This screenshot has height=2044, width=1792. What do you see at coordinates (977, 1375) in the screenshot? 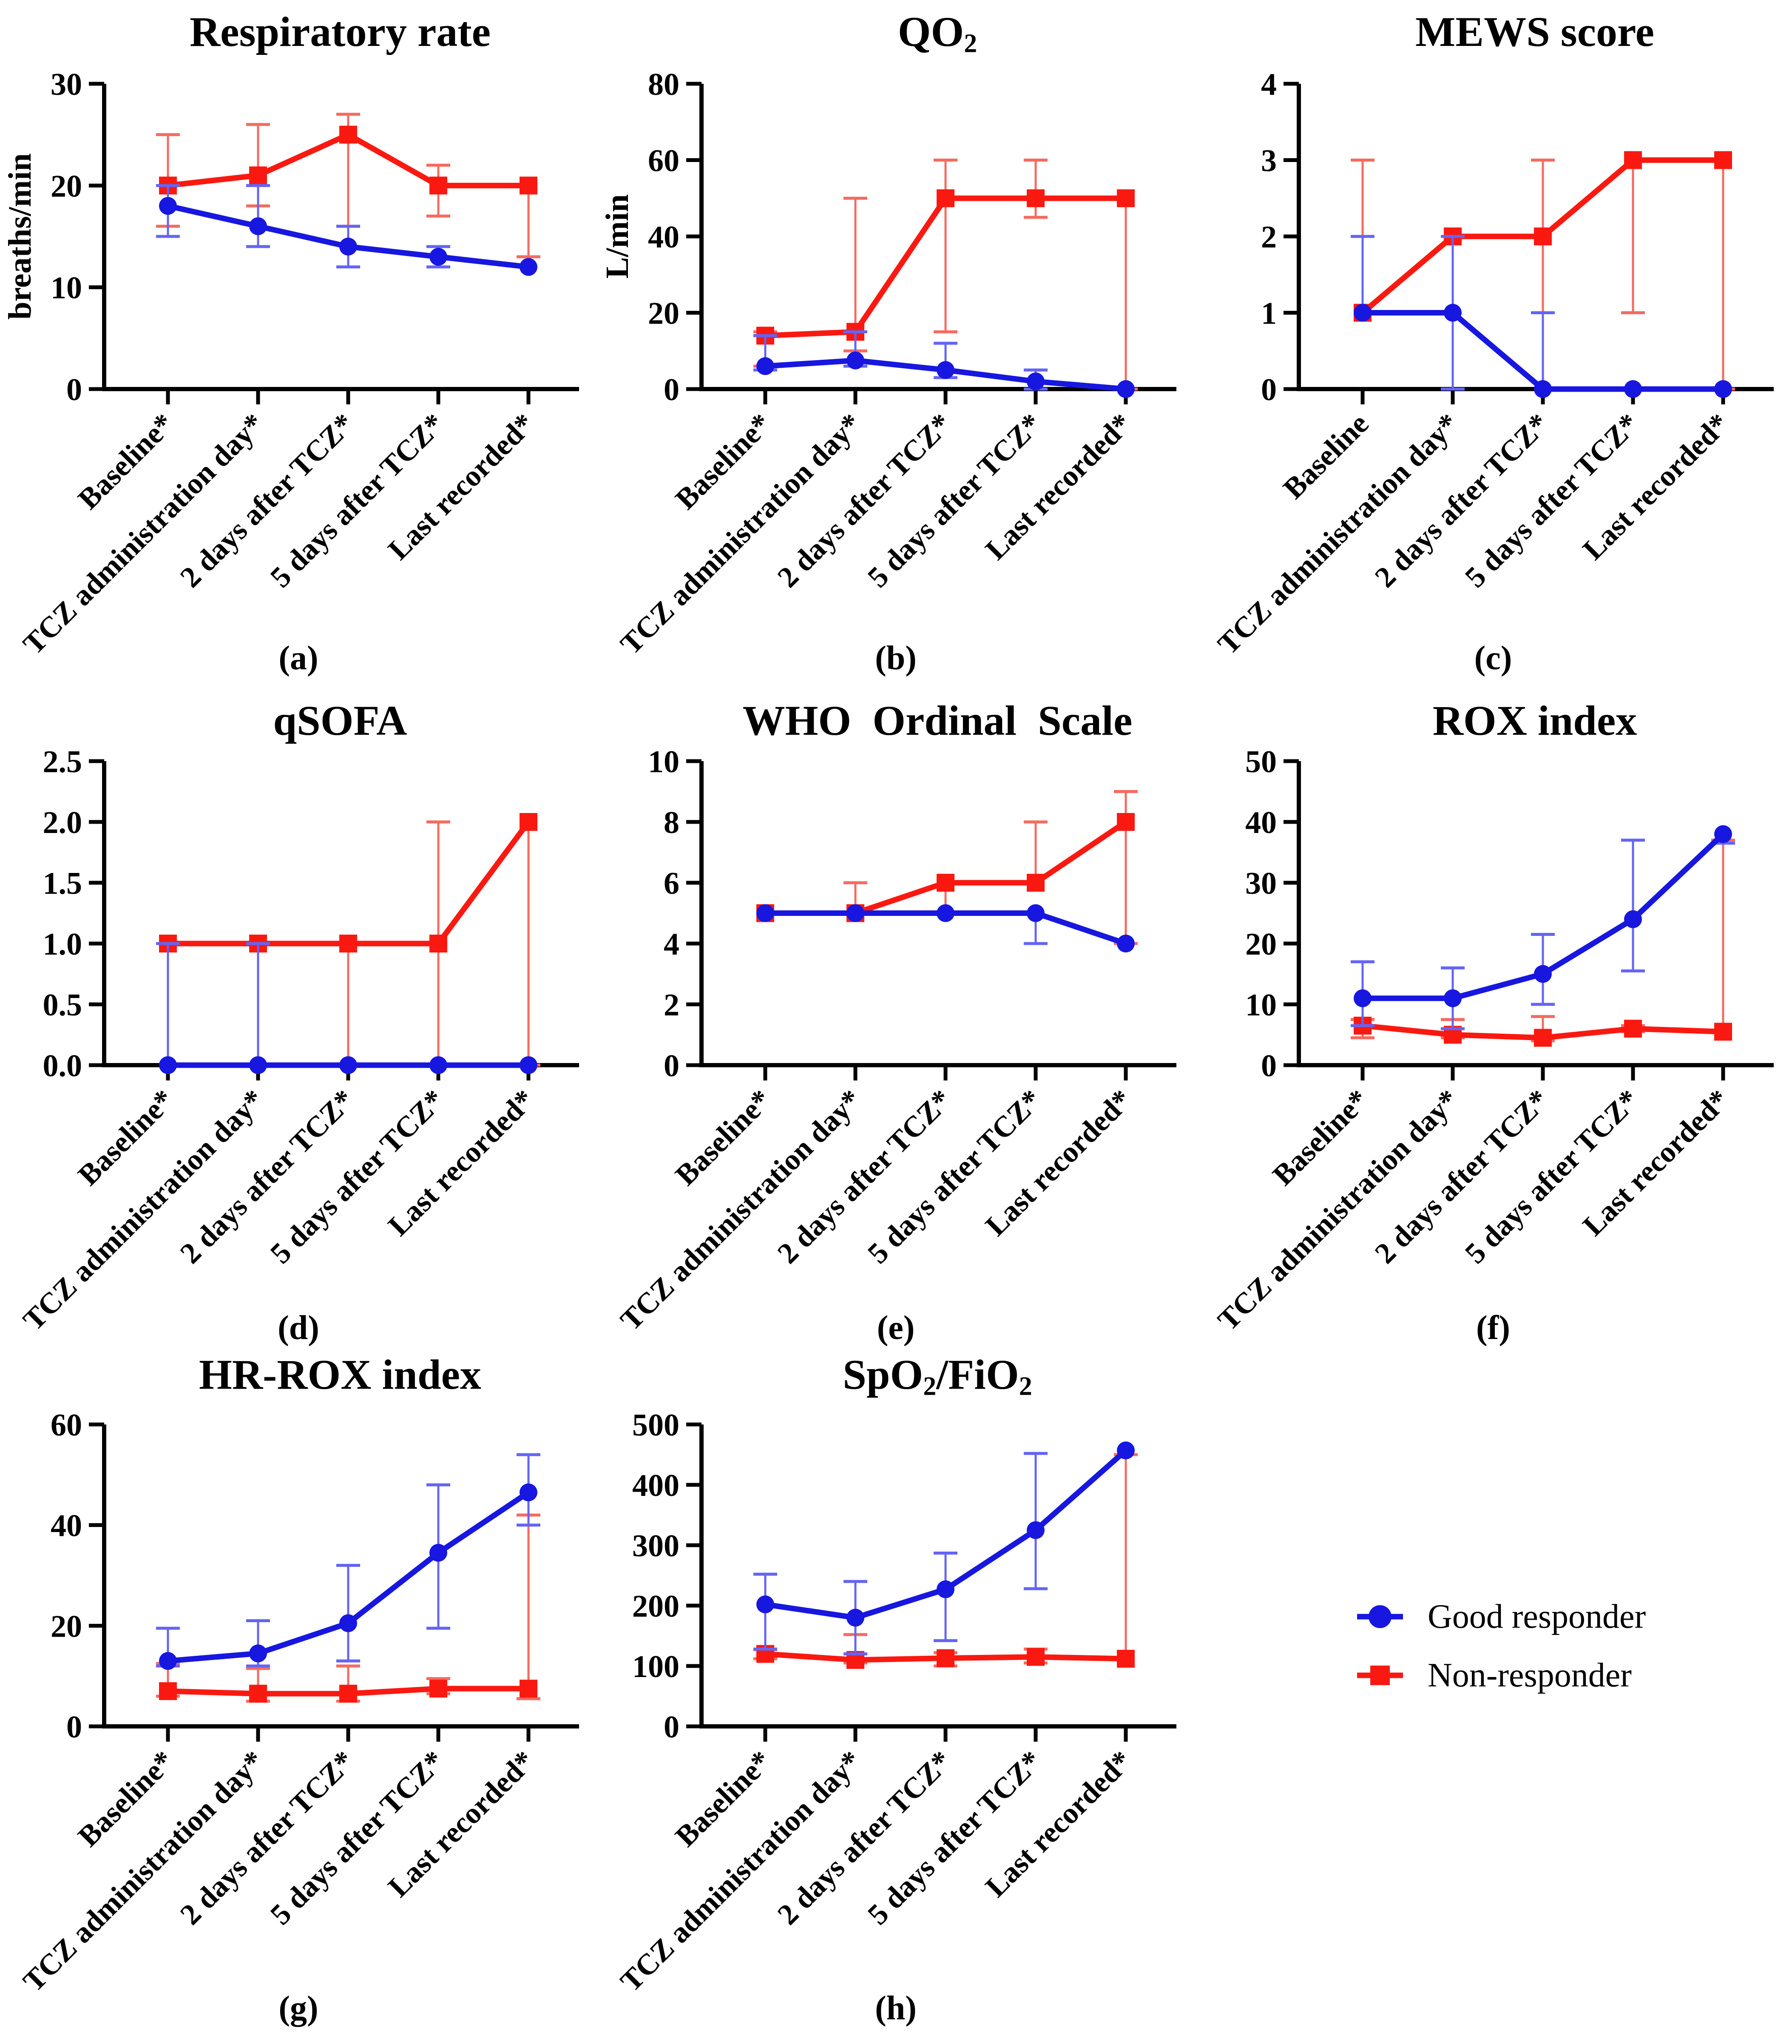
I see `title-text: /FiO` at bounding box center [977, 1375].